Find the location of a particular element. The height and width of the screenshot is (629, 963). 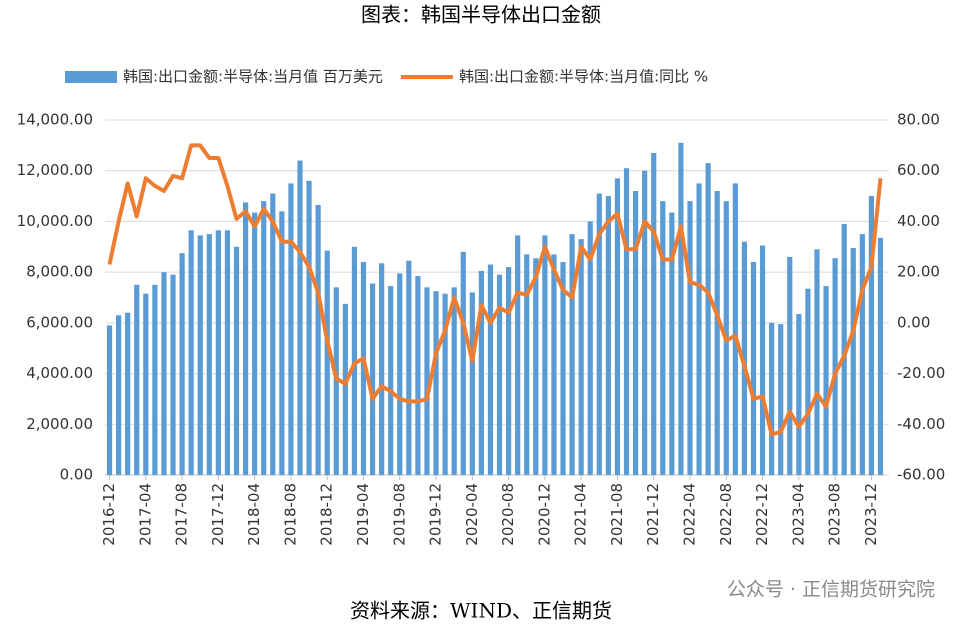

x-tick-label: 2020-12 is located at coordinates (544, 514).